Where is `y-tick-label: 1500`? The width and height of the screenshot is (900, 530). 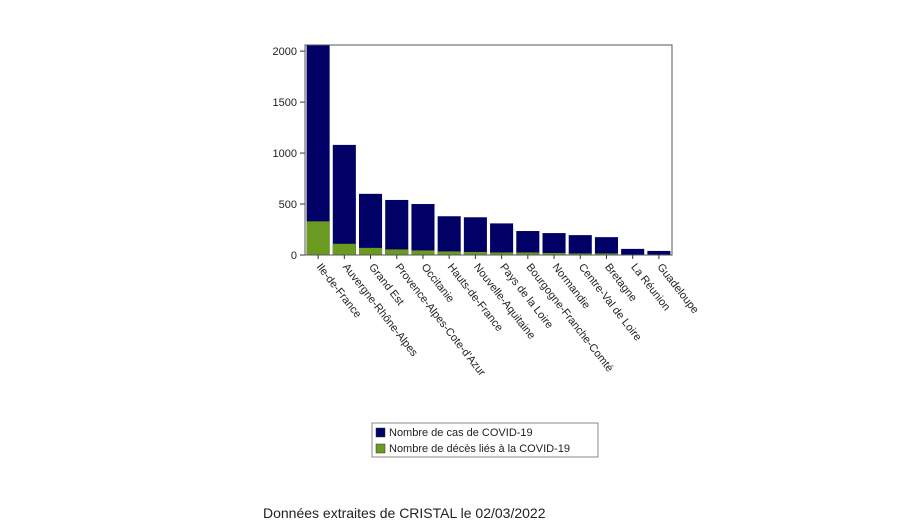 y-tick-label: 1500 is located at coordinates (285, 103).